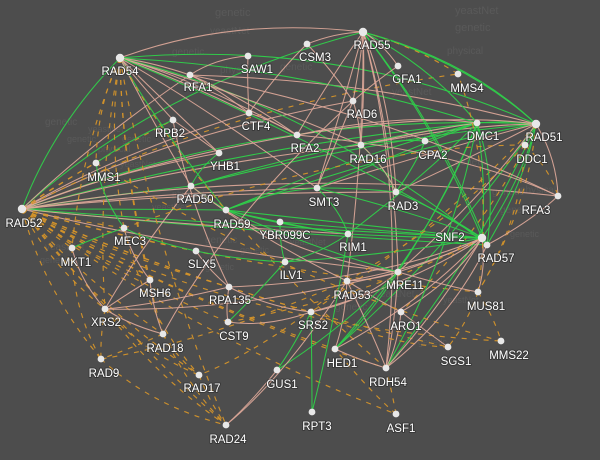 Image resolution: width=600 pixels, height=460 pixels. What do you see at coordinates (335, 349) in the screenshot?
I see `node-hed1` at bounding box center [335, 349].